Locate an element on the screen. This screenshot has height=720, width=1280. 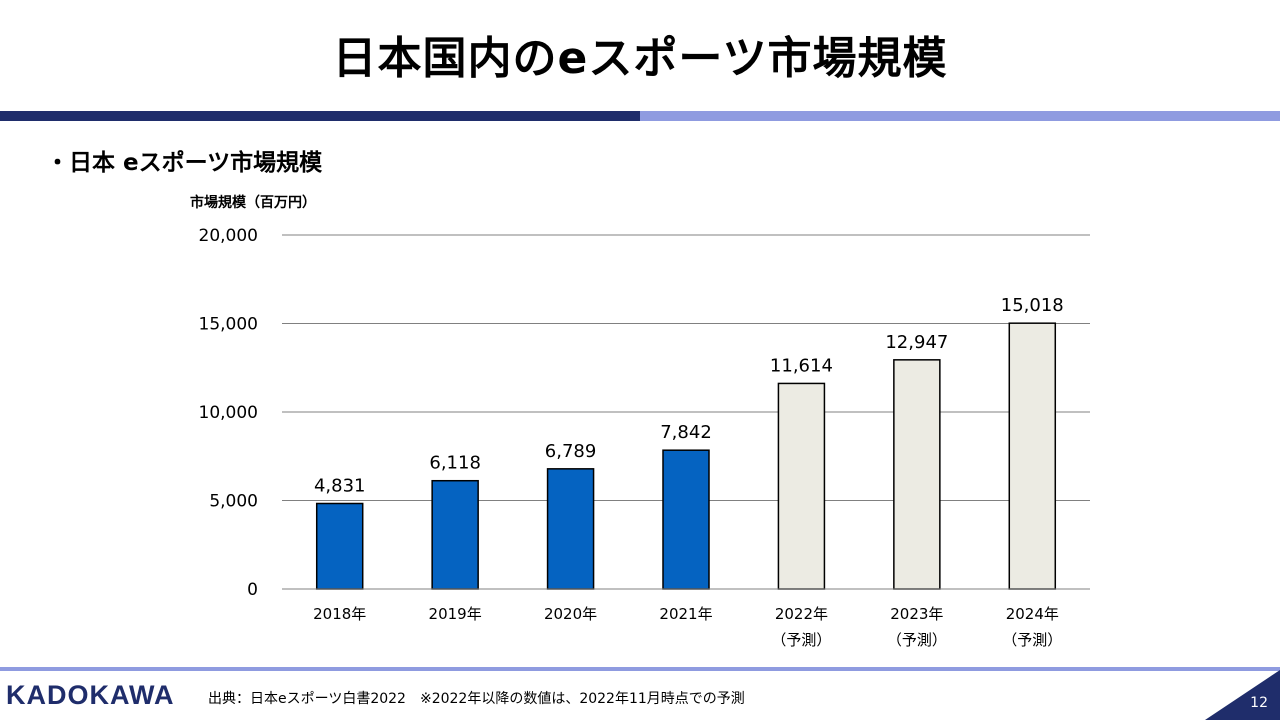
data-label: 7,842 is located at coordinates (686, 432).